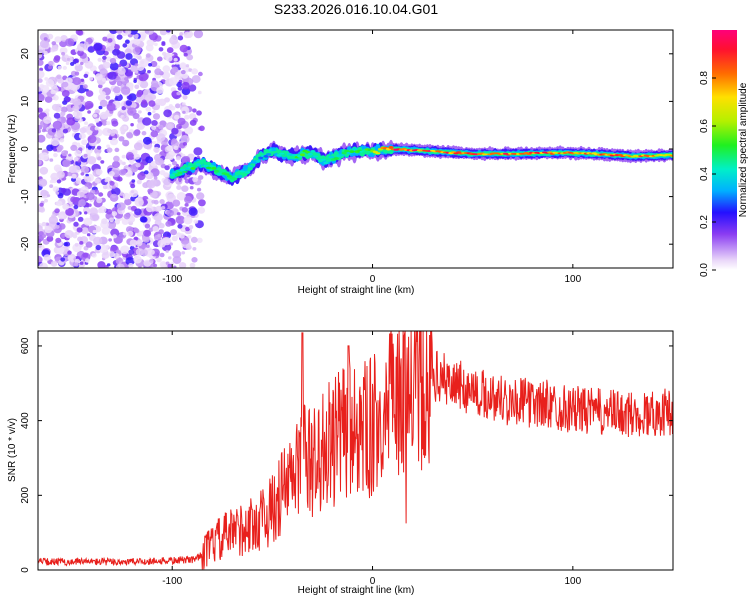 The width and height of the screenshot is (750, 600). What do you see at coordinates (572, 581) in the screenshot?
I see `x-tick-label: 100` at bounding box center [572, 581].